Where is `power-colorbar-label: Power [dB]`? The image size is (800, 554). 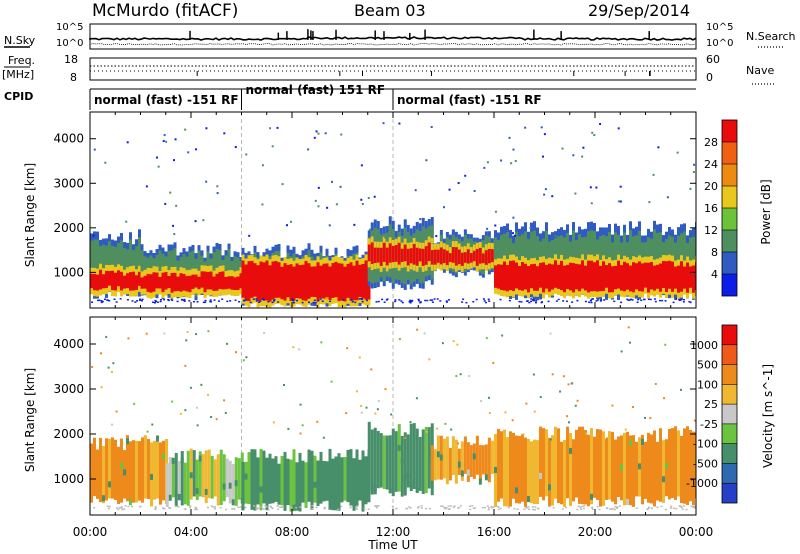 power-colorbar-label: Power [dB] is located at coordinates (766, 211).